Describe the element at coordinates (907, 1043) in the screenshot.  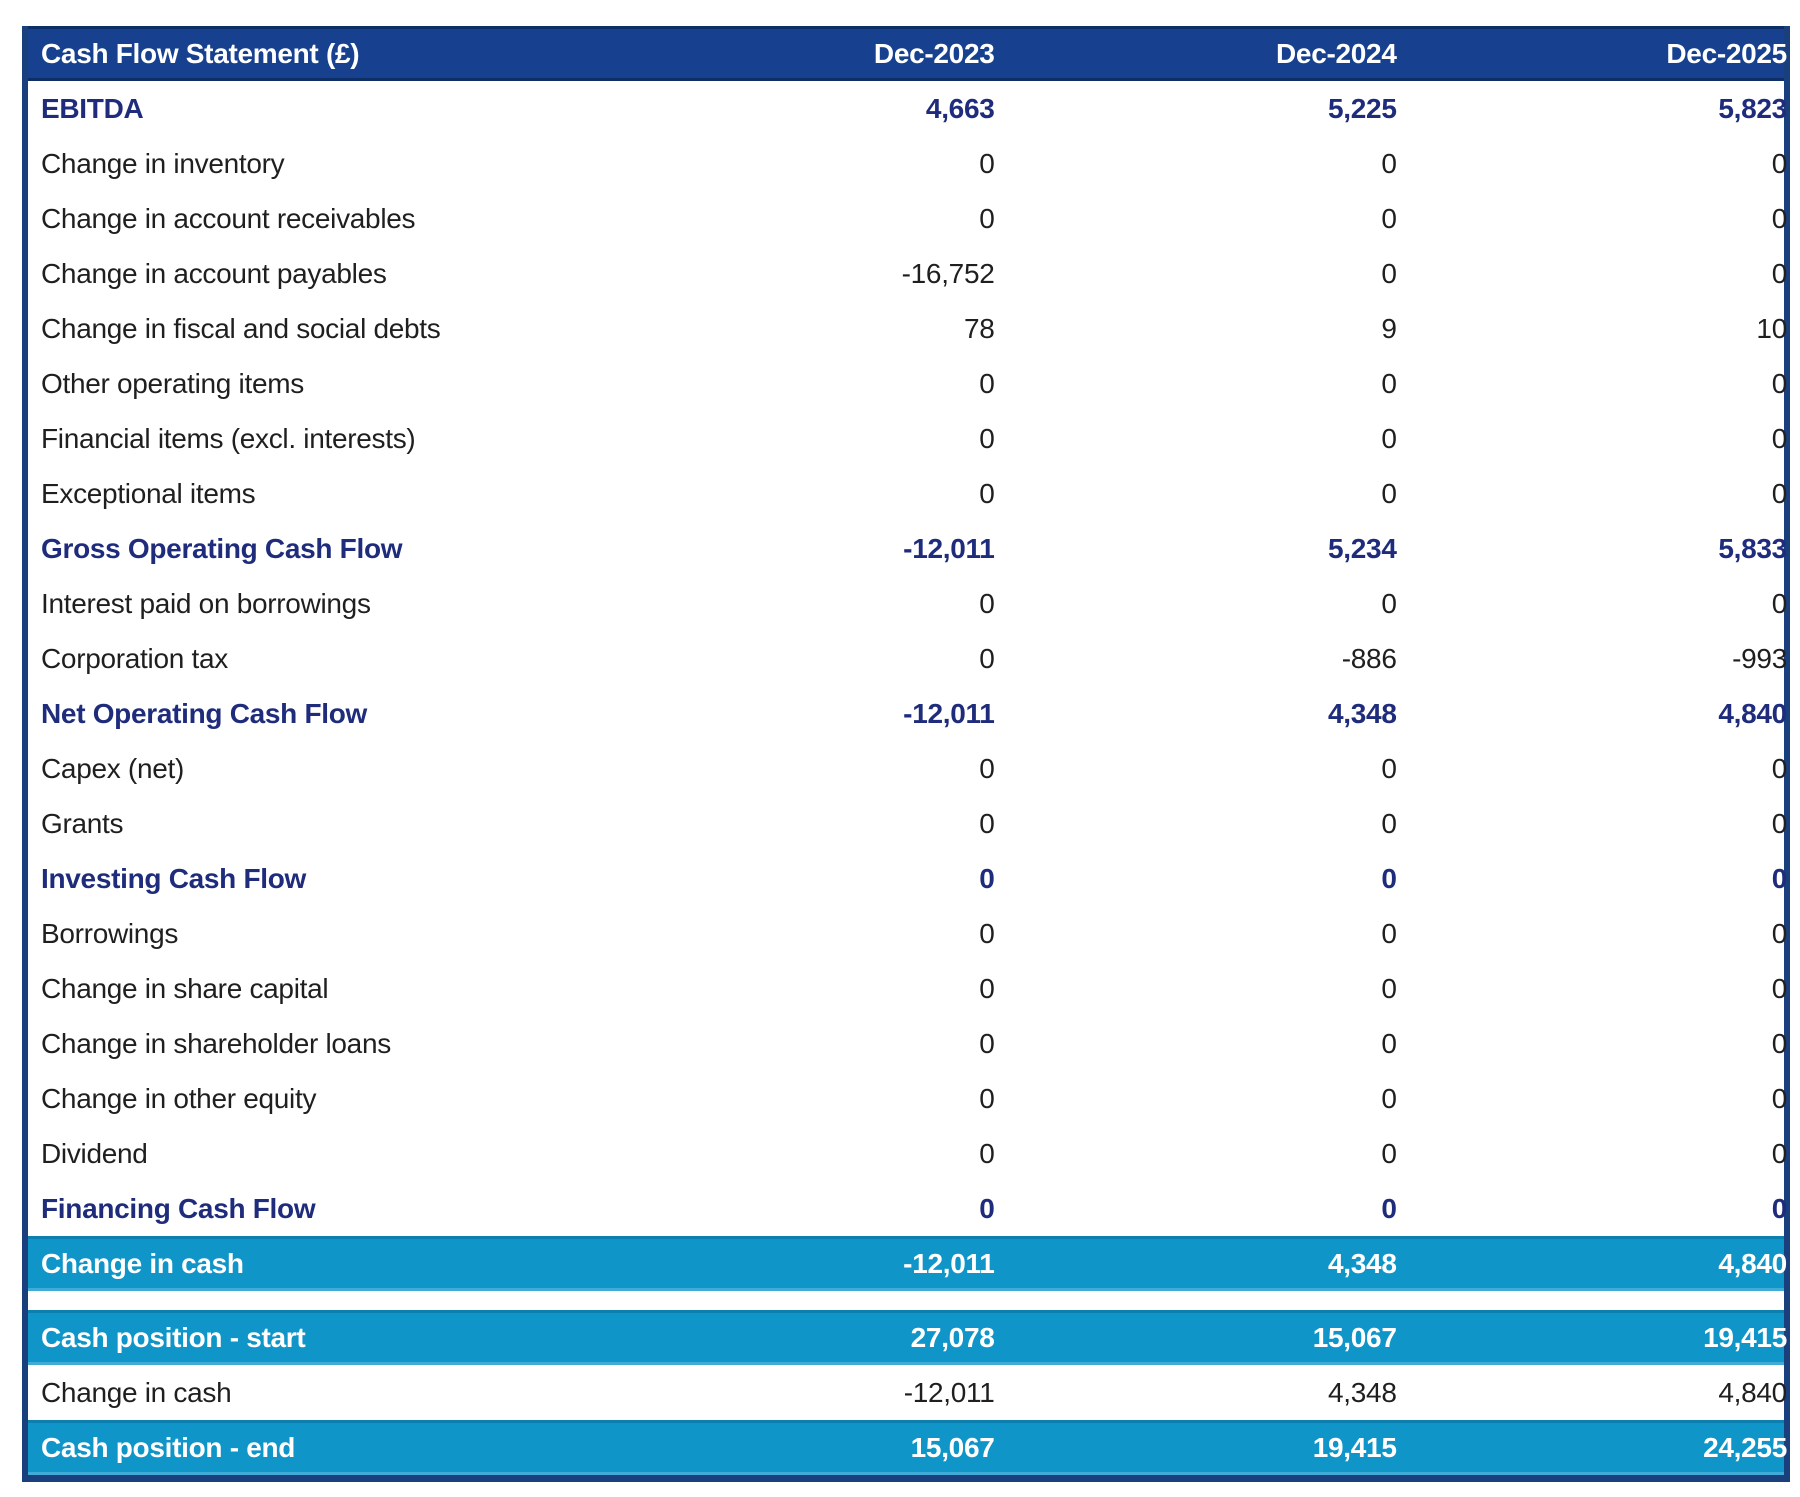
I see `table-row: Change in shareholder loans 0 0 0` at that location.